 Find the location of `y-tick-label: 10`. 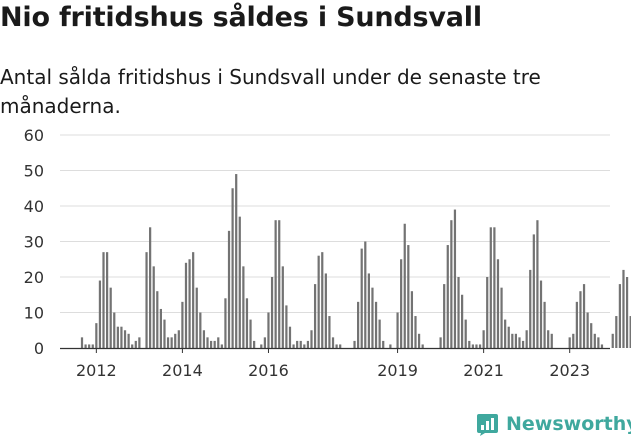

y-tick-label: 10 is located at coordinates (34, 313).